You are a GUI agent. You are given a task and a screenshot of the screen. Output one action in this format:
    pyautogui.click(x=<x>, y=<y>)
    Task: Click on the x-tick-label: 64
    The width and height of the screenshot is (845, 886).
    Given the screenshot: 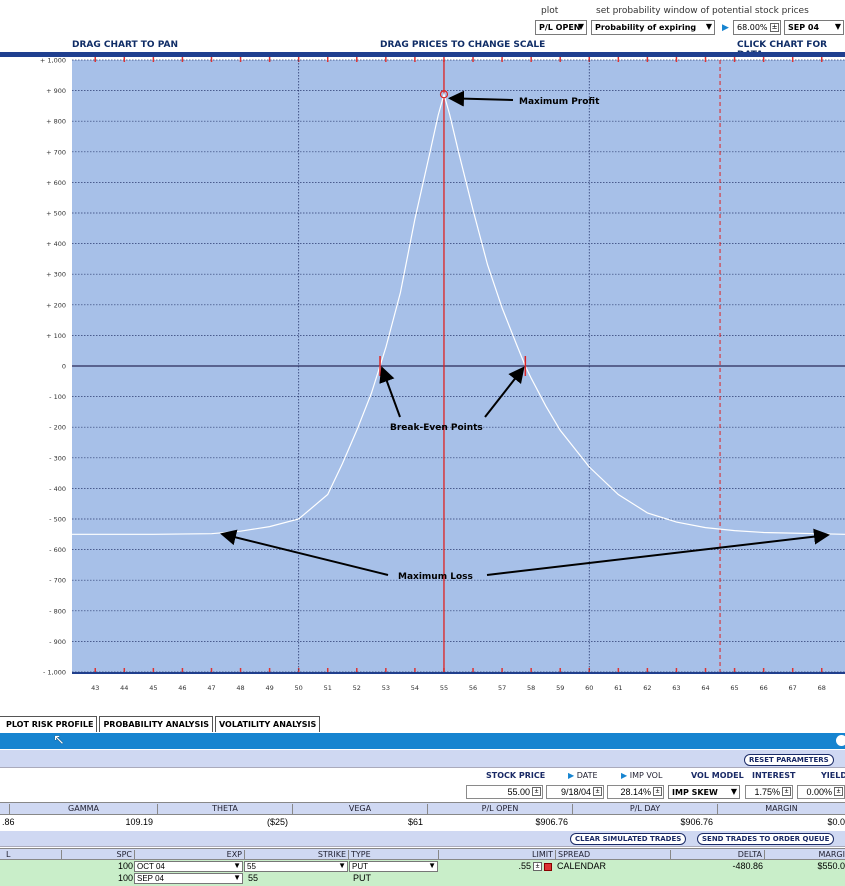 What is the action you would take?
    pyautogui.click(x=705, y=688)
    